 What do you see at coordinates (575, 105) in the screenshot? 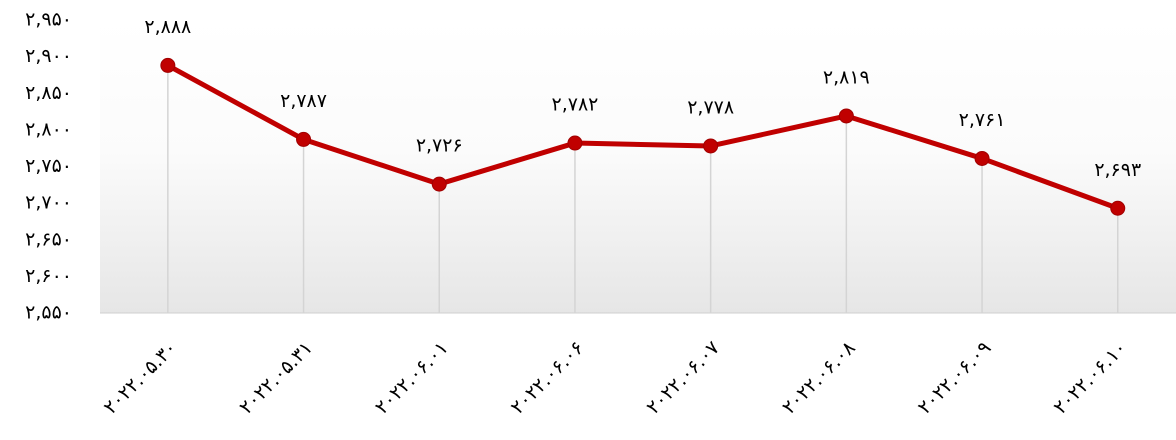
I see `data-label: ۲,۷۸۲` at bounding box center [575, 105].